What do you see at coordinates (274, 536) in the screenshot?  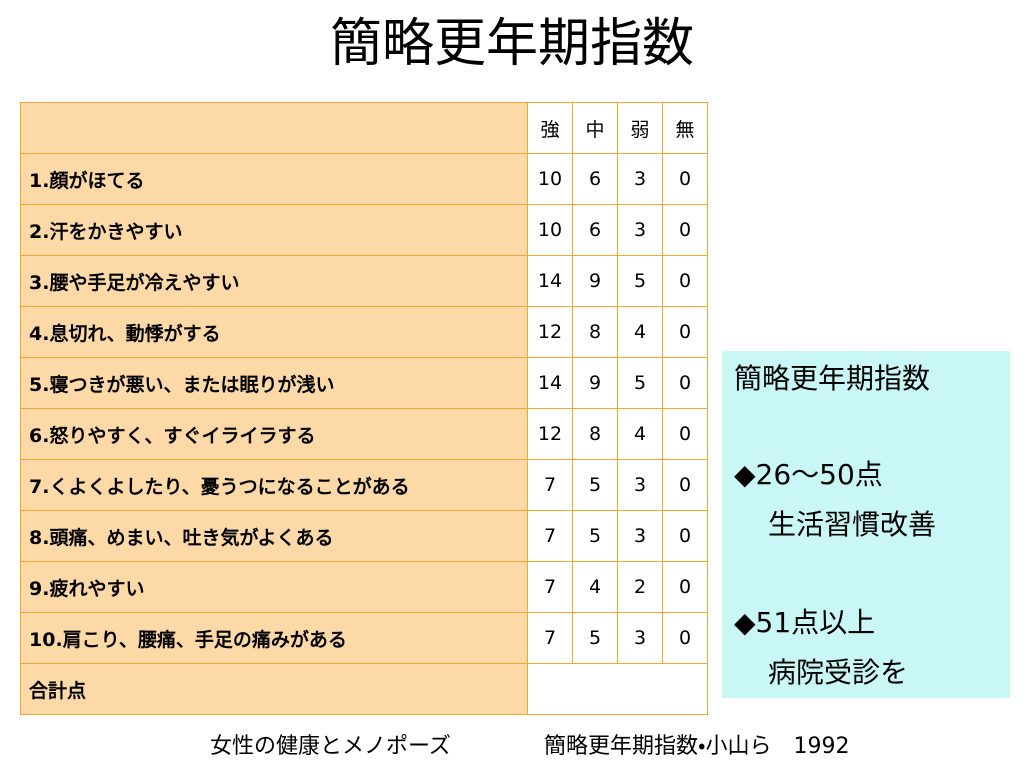 I see `row-label: 8.頭痛、めまい、吐き気がよくある` at bounding box center [274, 536].